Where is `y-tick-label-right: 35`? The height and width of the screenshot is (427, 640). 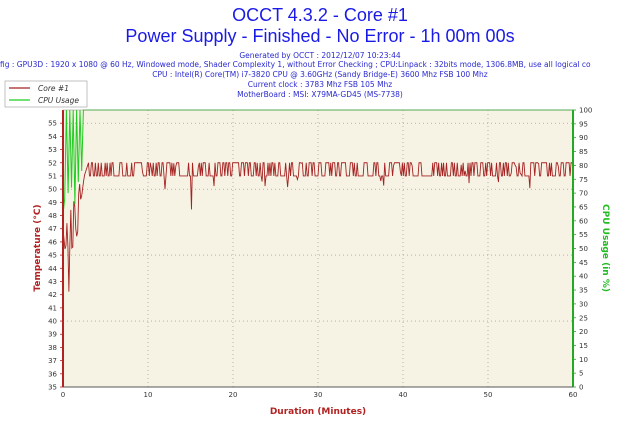 y-tick-label-right: 35 is located at coordinates (583, 291).